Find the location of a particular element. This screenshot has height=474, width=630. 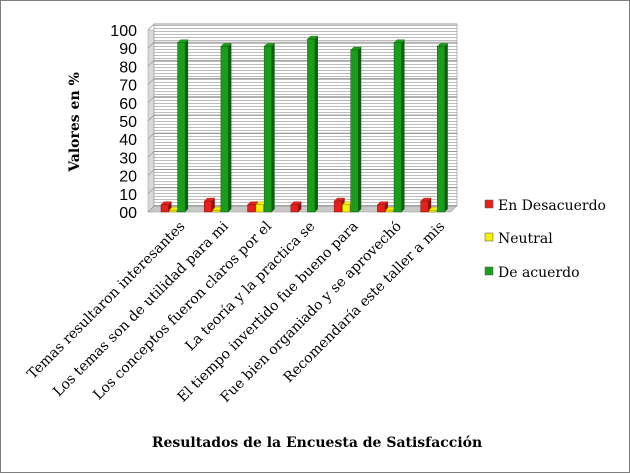

legend-swatch-en-desacuerdo is located at coordinates (489, 204).